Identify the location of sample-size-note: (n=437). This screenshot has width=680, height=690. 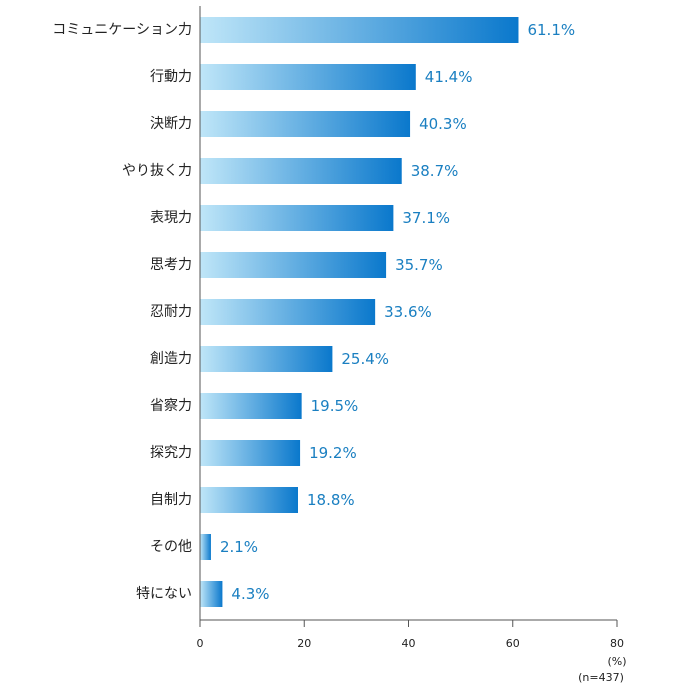
(601, 677).